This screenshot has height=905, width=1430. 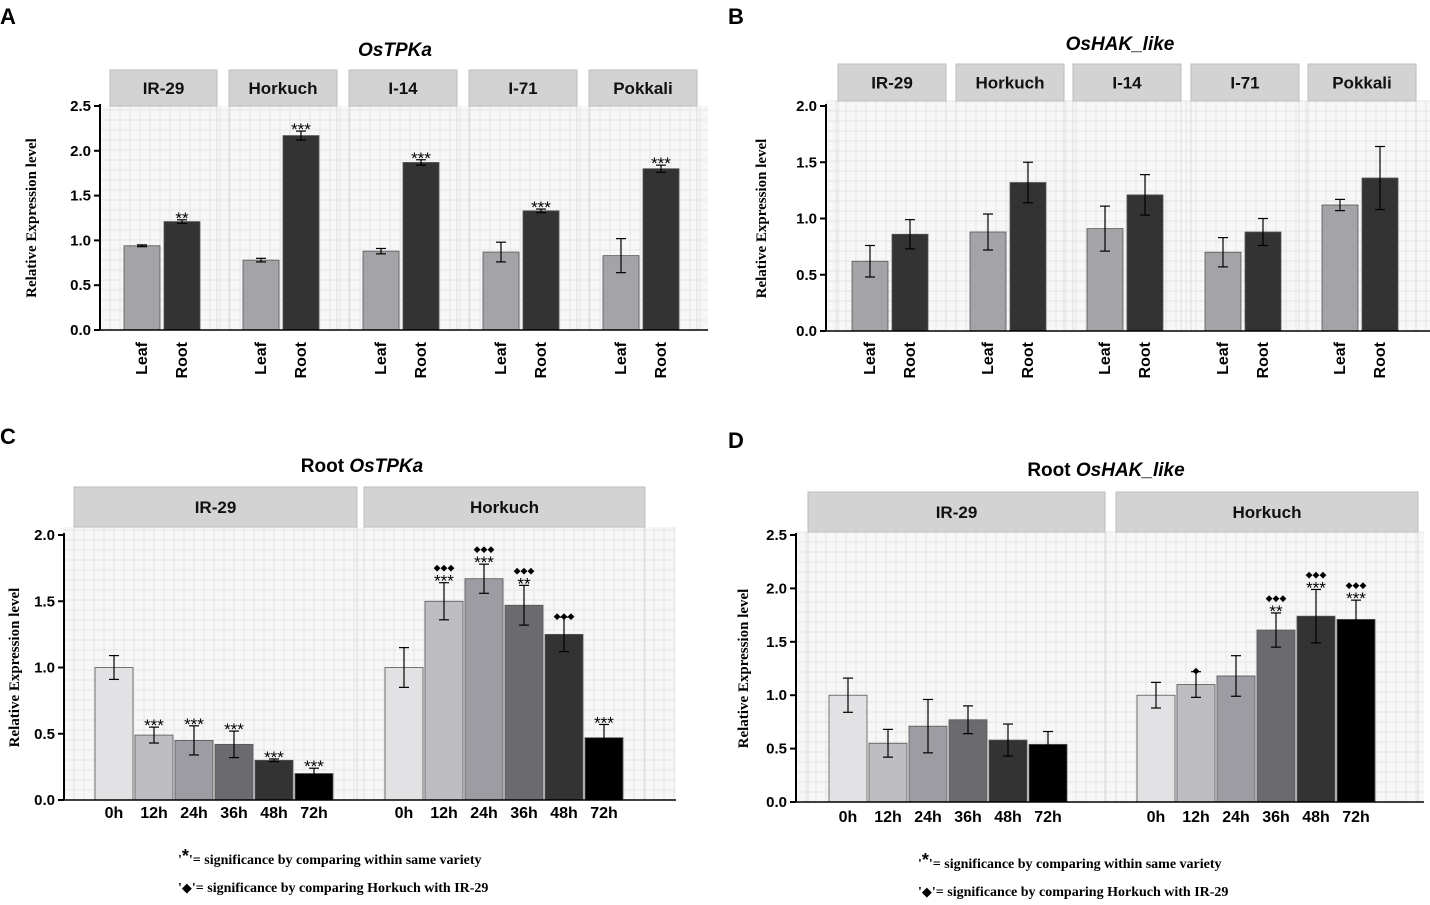 What do you see at coordinates (1127, 83) in the screenshot?
I see `facet-strip-label: I-14` at bounding box center [1127, 83].